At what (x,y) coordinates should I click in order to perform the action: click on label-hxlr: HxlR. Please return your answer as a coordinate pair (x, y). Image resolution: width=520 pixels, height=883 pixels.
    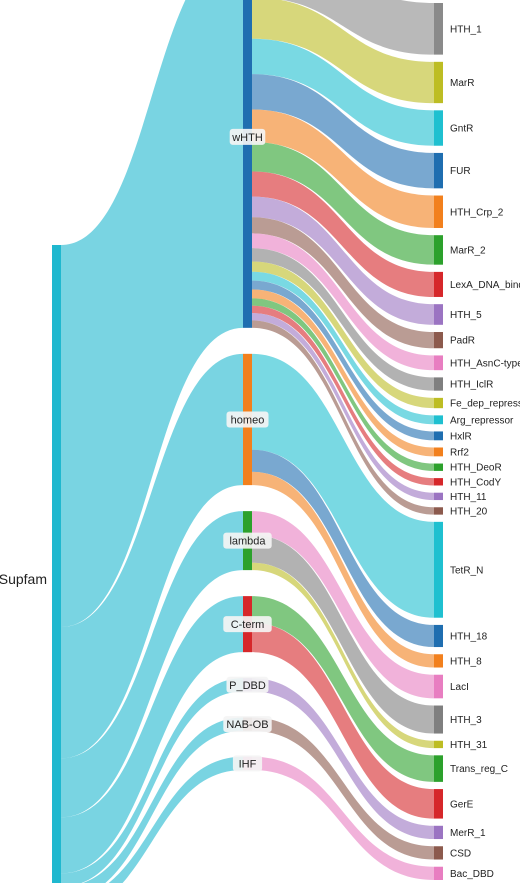
    Looking at the image, I should click on (461, 436).